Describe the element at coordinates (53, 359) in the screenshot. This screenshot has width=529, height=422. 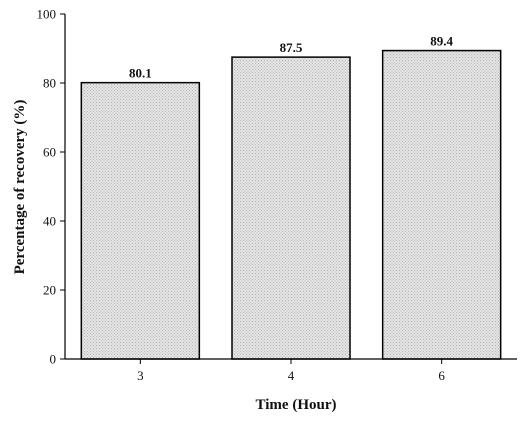
I see `y-tick-label-0: 0` at that location.